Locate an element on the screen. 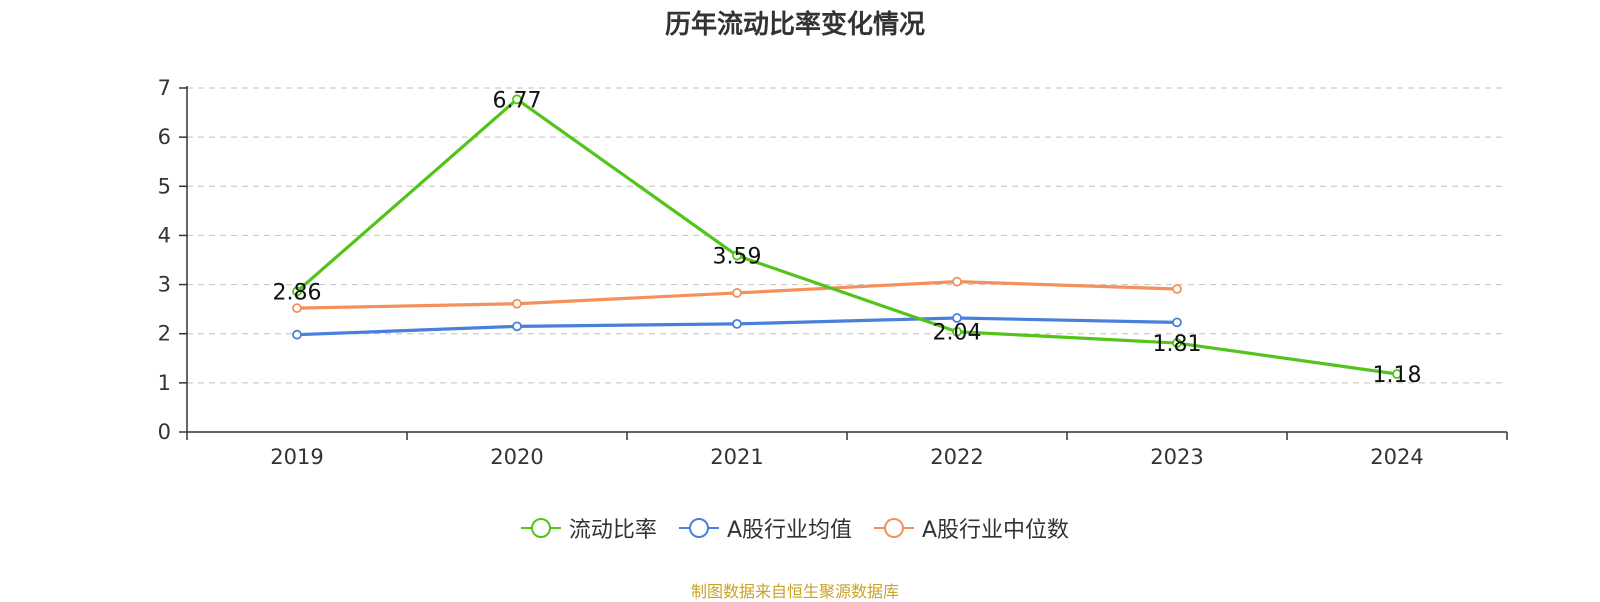 The width and height of the screenshot is (1600, 602). data-label: 3.59 is located at coordinates (737, 257).